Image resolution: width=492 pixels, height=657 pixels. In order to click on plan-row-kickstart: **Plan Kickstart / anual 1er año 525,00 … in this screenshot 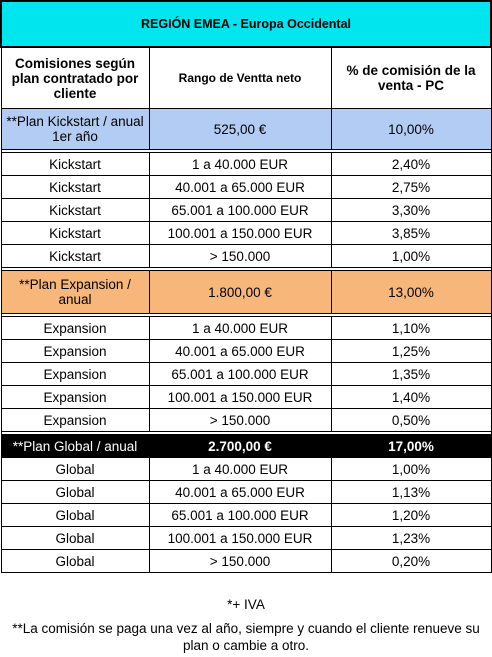, I will do `click(246, 129)`.